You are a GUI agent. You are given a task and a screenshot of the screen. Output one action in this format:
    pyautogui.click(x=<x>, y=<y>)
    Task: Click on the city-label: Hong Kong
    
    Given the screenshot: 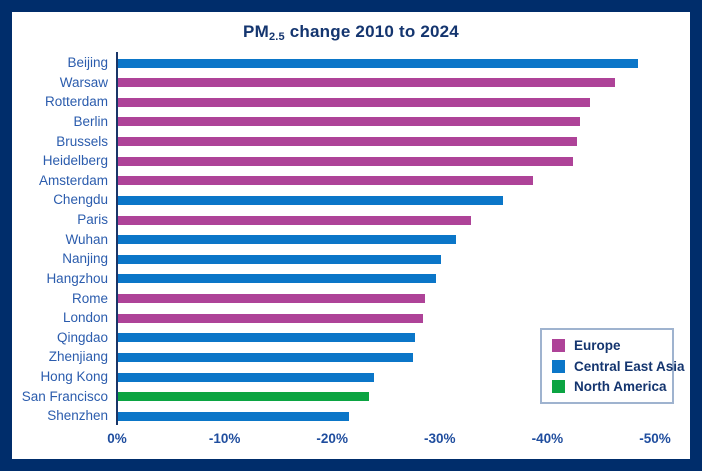 What is the action you would take?
    pyautogui.click(x=74, y=377)
    